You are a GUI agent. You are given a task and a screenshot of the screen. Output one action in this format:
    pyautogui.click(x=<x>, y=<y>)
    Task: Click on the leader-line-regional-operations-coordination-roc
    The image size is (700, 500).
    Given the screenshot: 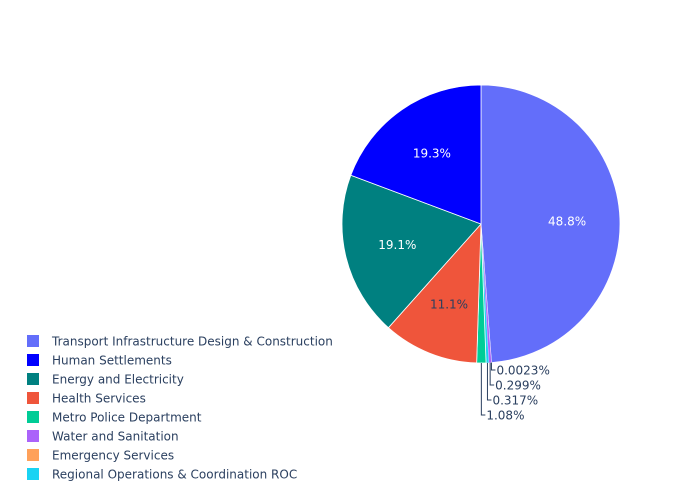 What is the action you would take?
    pyautogui.click(x=489, y=381)
    